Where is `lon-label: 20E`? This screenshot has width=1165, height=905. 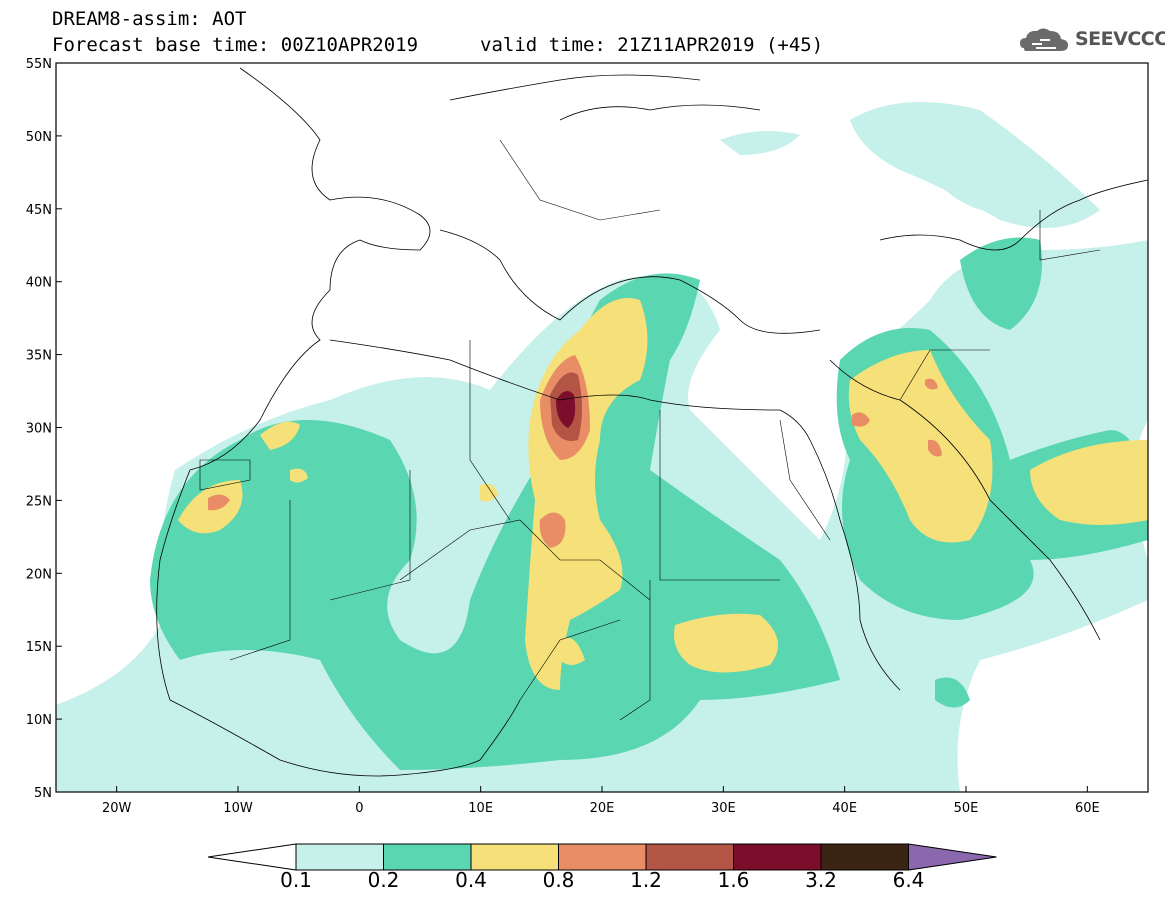 lon-label: 20E is located at coordinates (602, 808).